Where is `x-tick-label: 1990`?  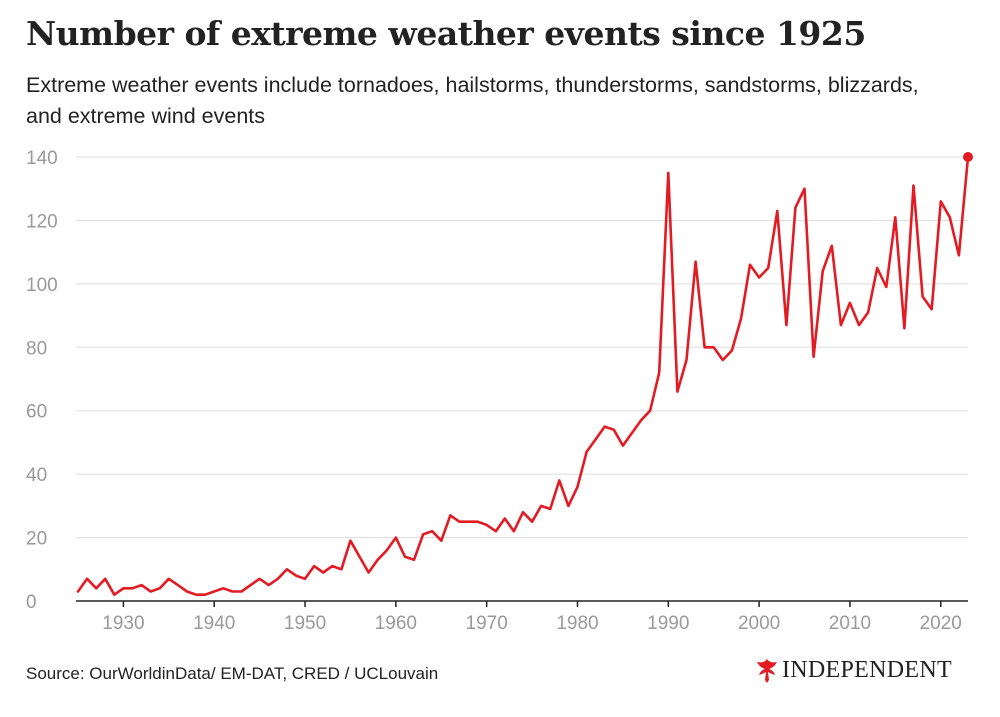
x-tick-label: 1990 is located at coordinates (668, 623).